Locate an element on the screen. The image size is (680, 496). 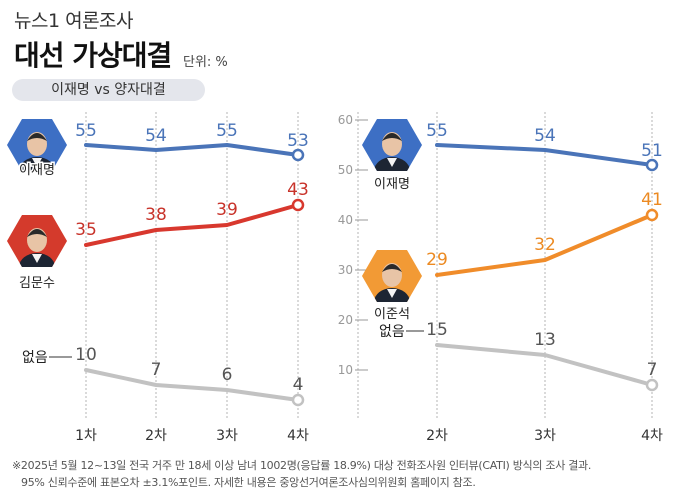
right-data-label: 32 is located at coordinates (545, 245).